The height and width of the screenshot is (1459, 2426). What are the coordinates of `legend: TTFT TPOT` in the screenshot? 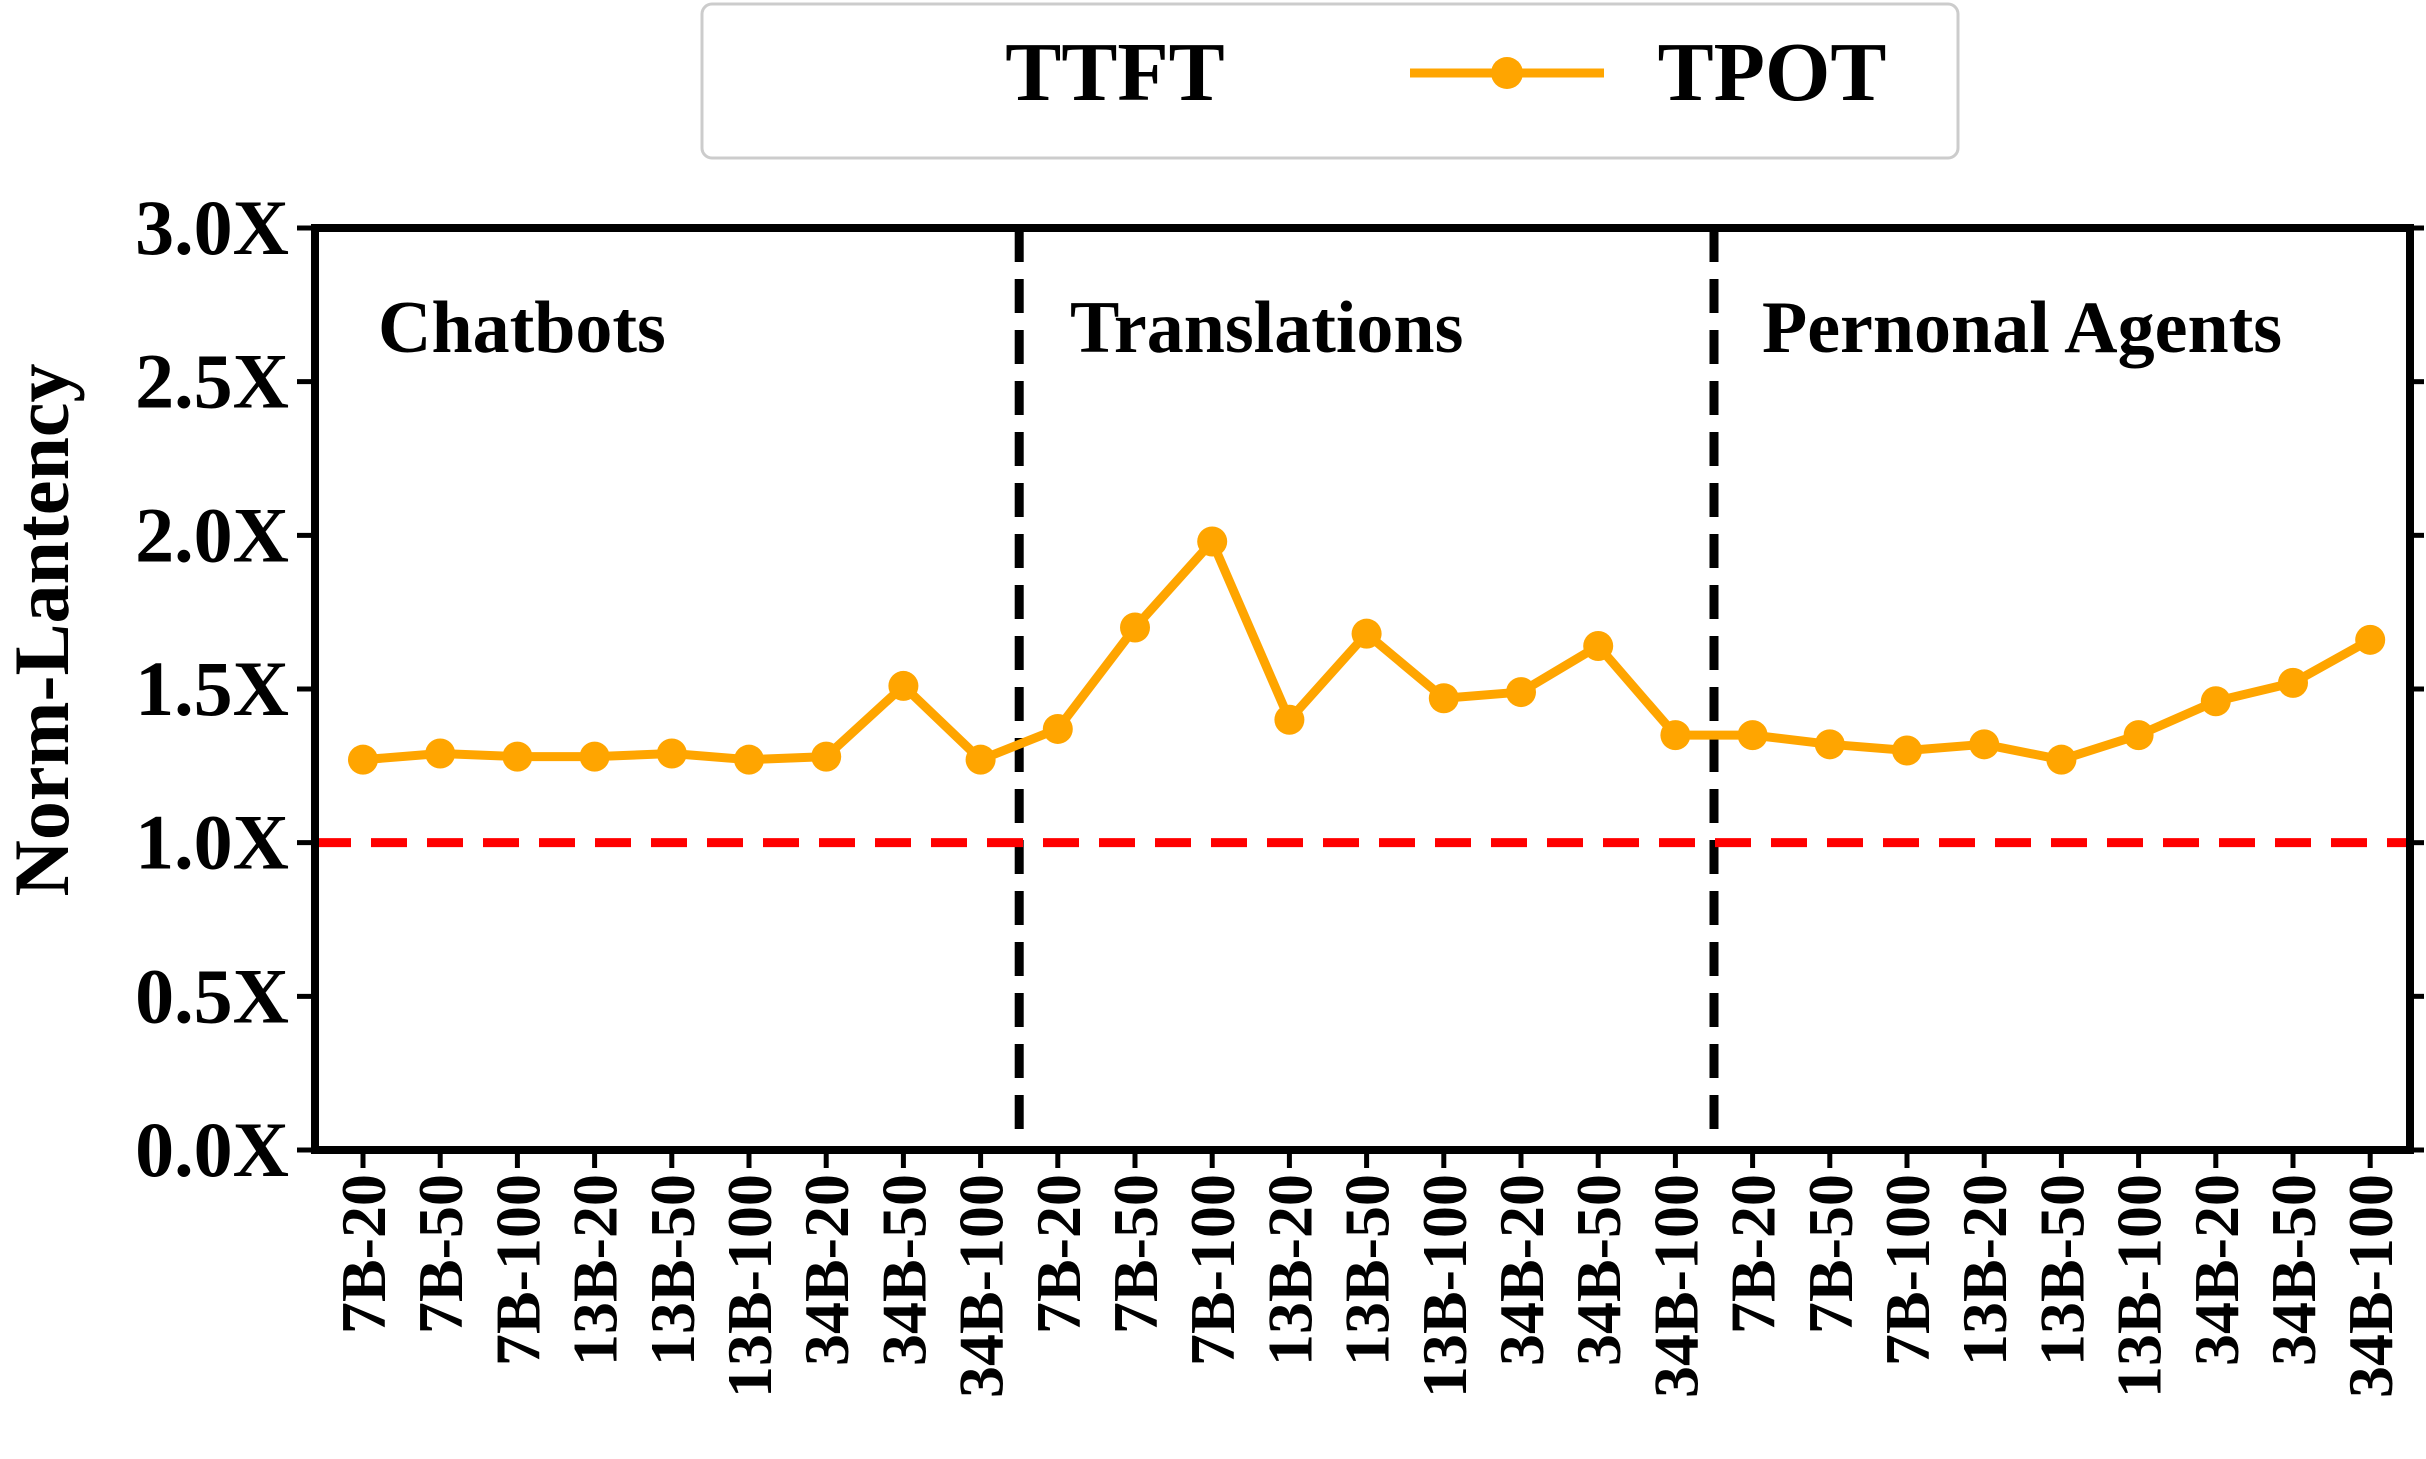 It's located at (1330, 81).